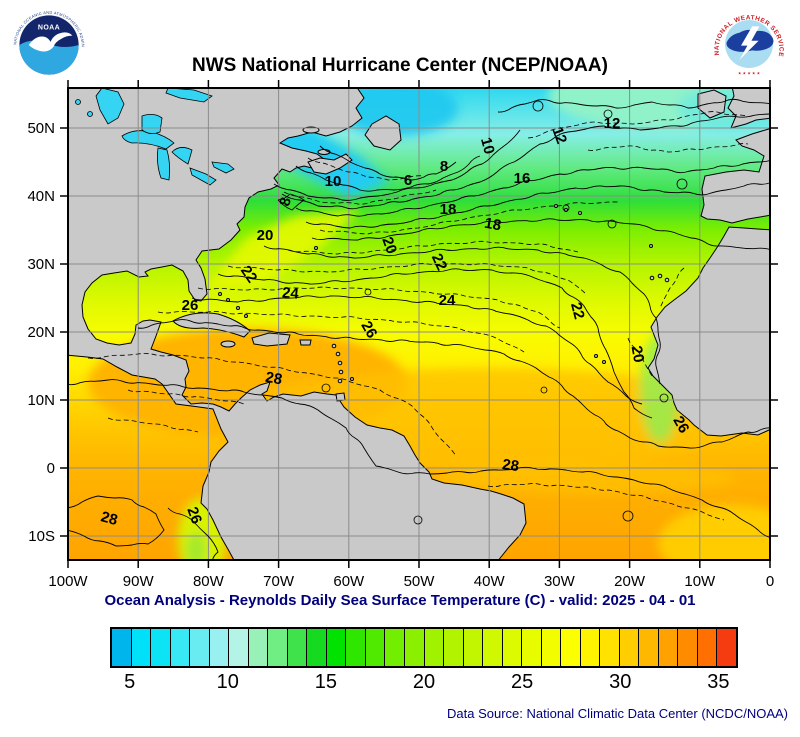 This screenshot has height=737, width=800. I want to click on nova-scotia, so click(330, 164).